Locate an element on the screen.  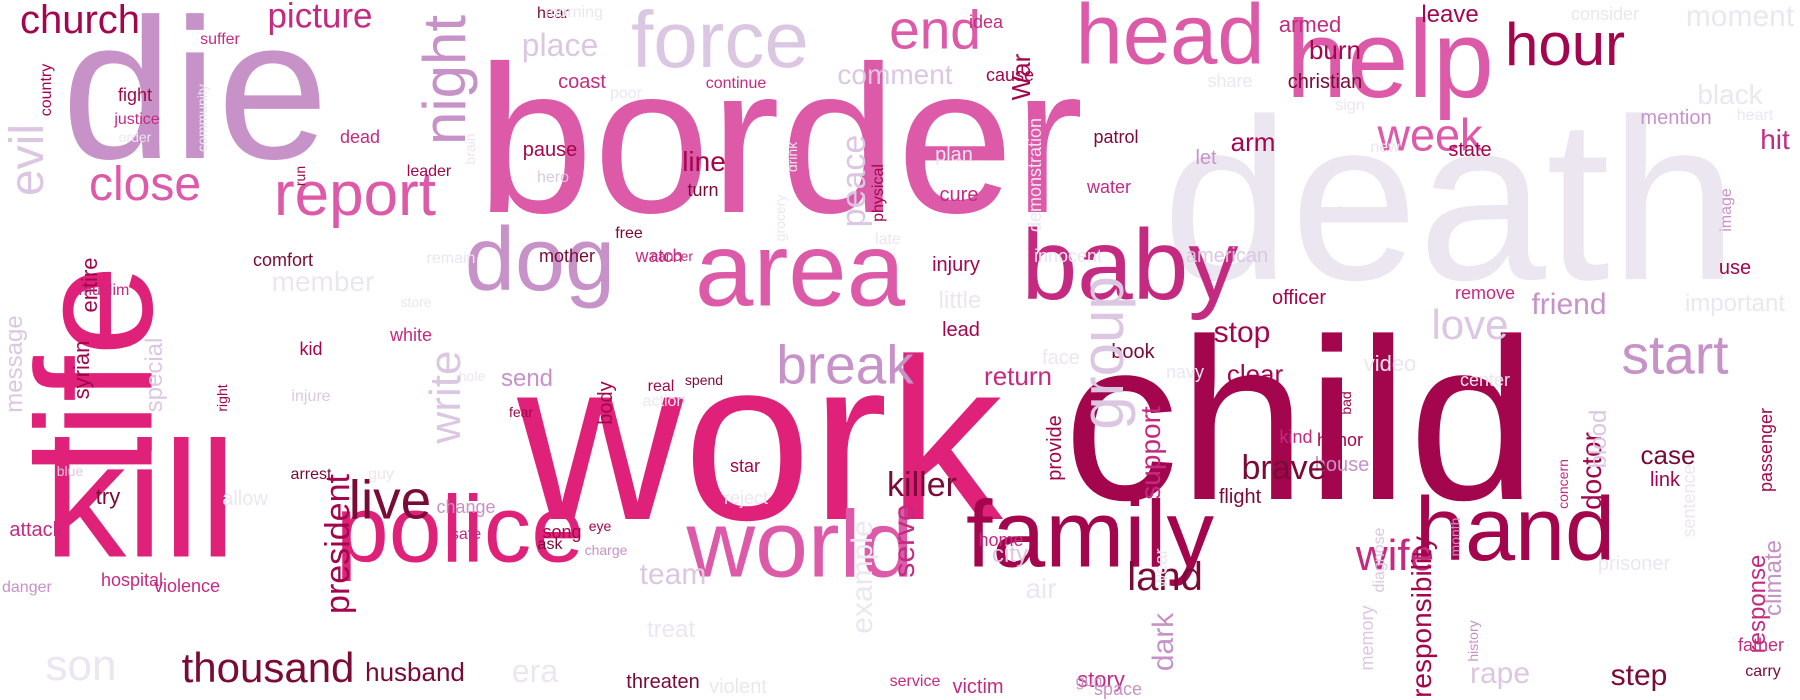
word-example: example is located at coordinates (862, 577).